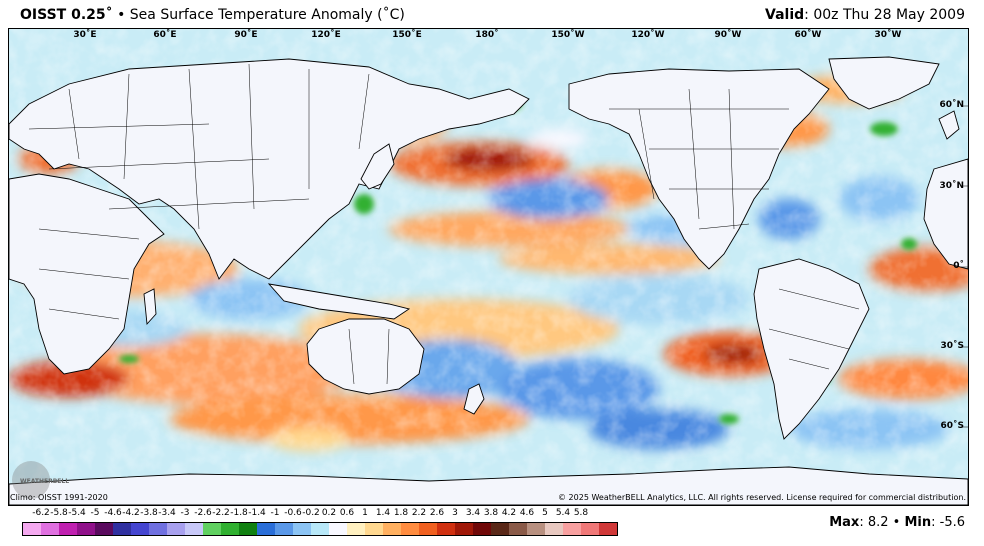 The height and width of the screenshot is (546, 984). Describe the element at coordinates (951, 105) in the screenshot. I see `lat-label-60n: 60˚N` at that location.